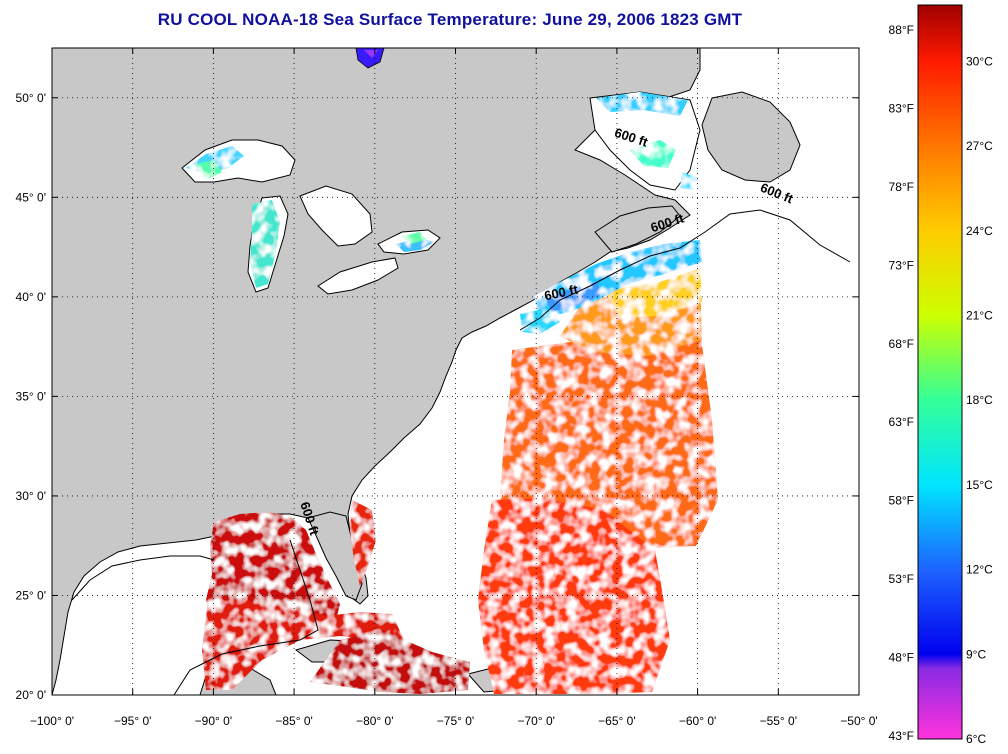 The image size is (1008, 754). Describe the element at coordinates (31, 496) in the screenshot. I see `lat-tick-label: 30° 0'` at that location.